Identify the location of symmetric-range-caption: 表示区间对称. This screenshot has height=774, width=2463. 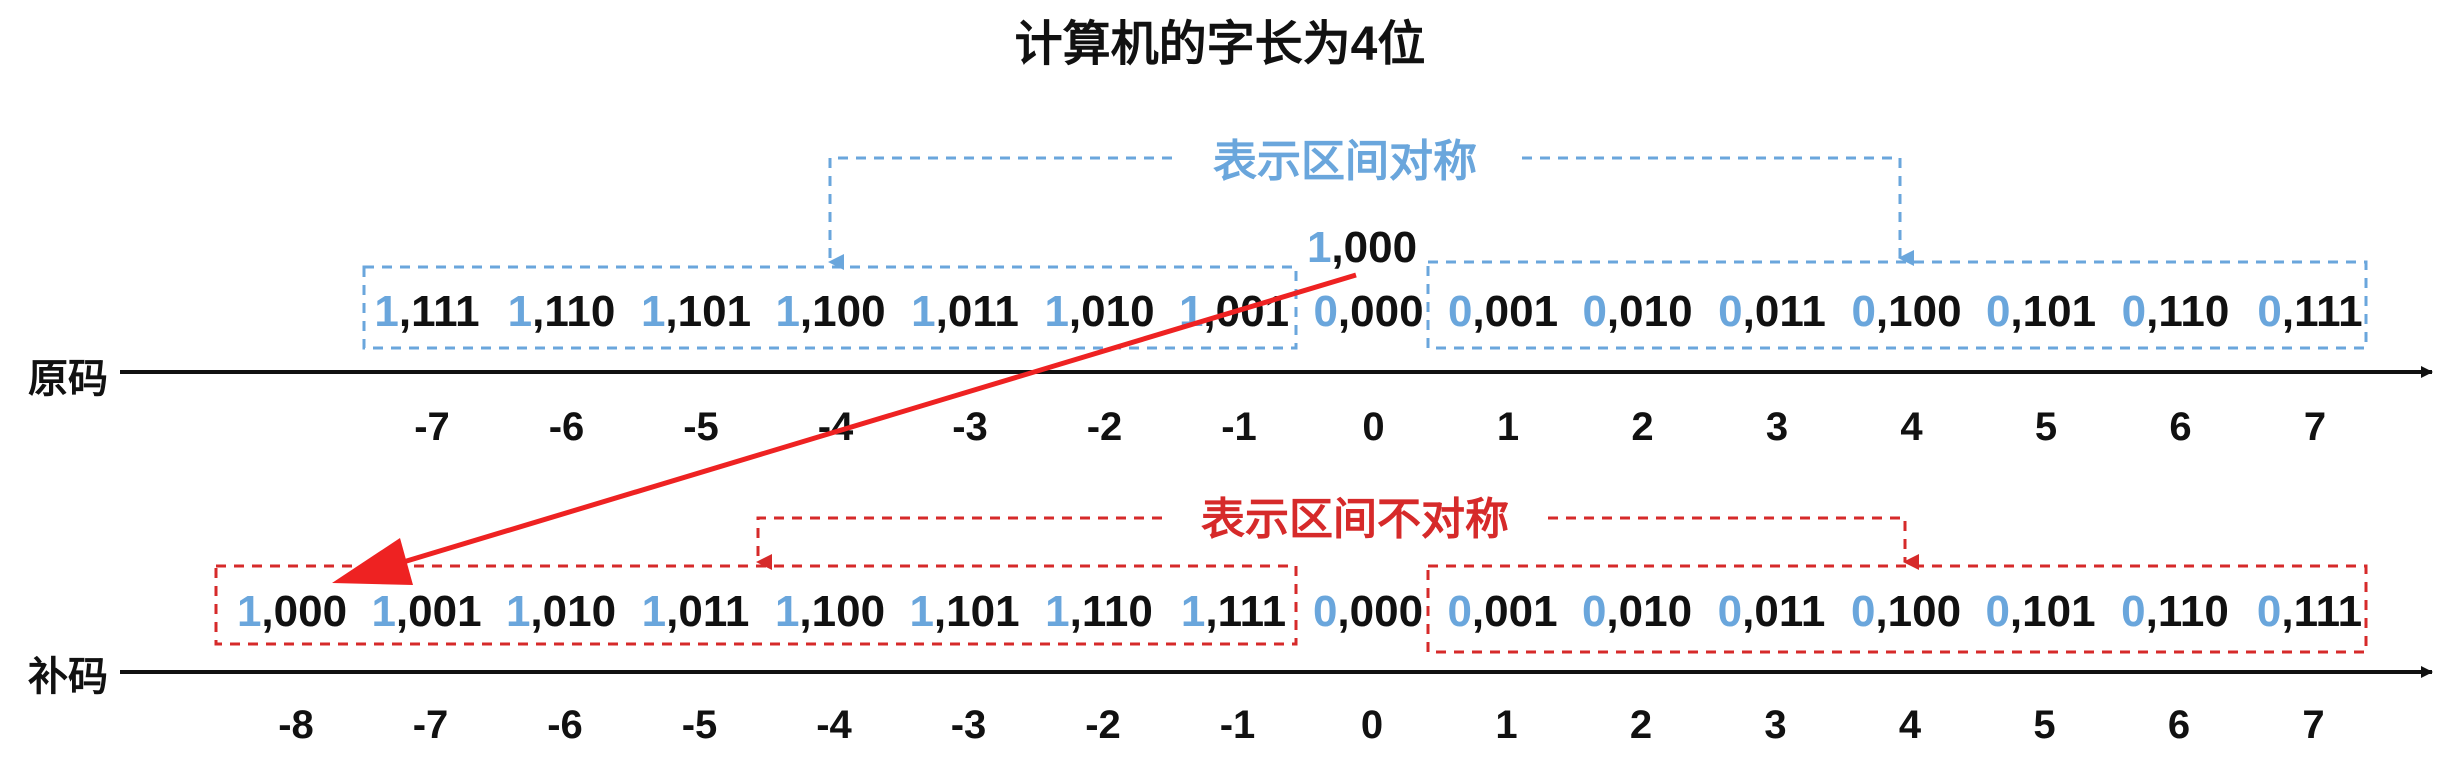
(1345, 161).